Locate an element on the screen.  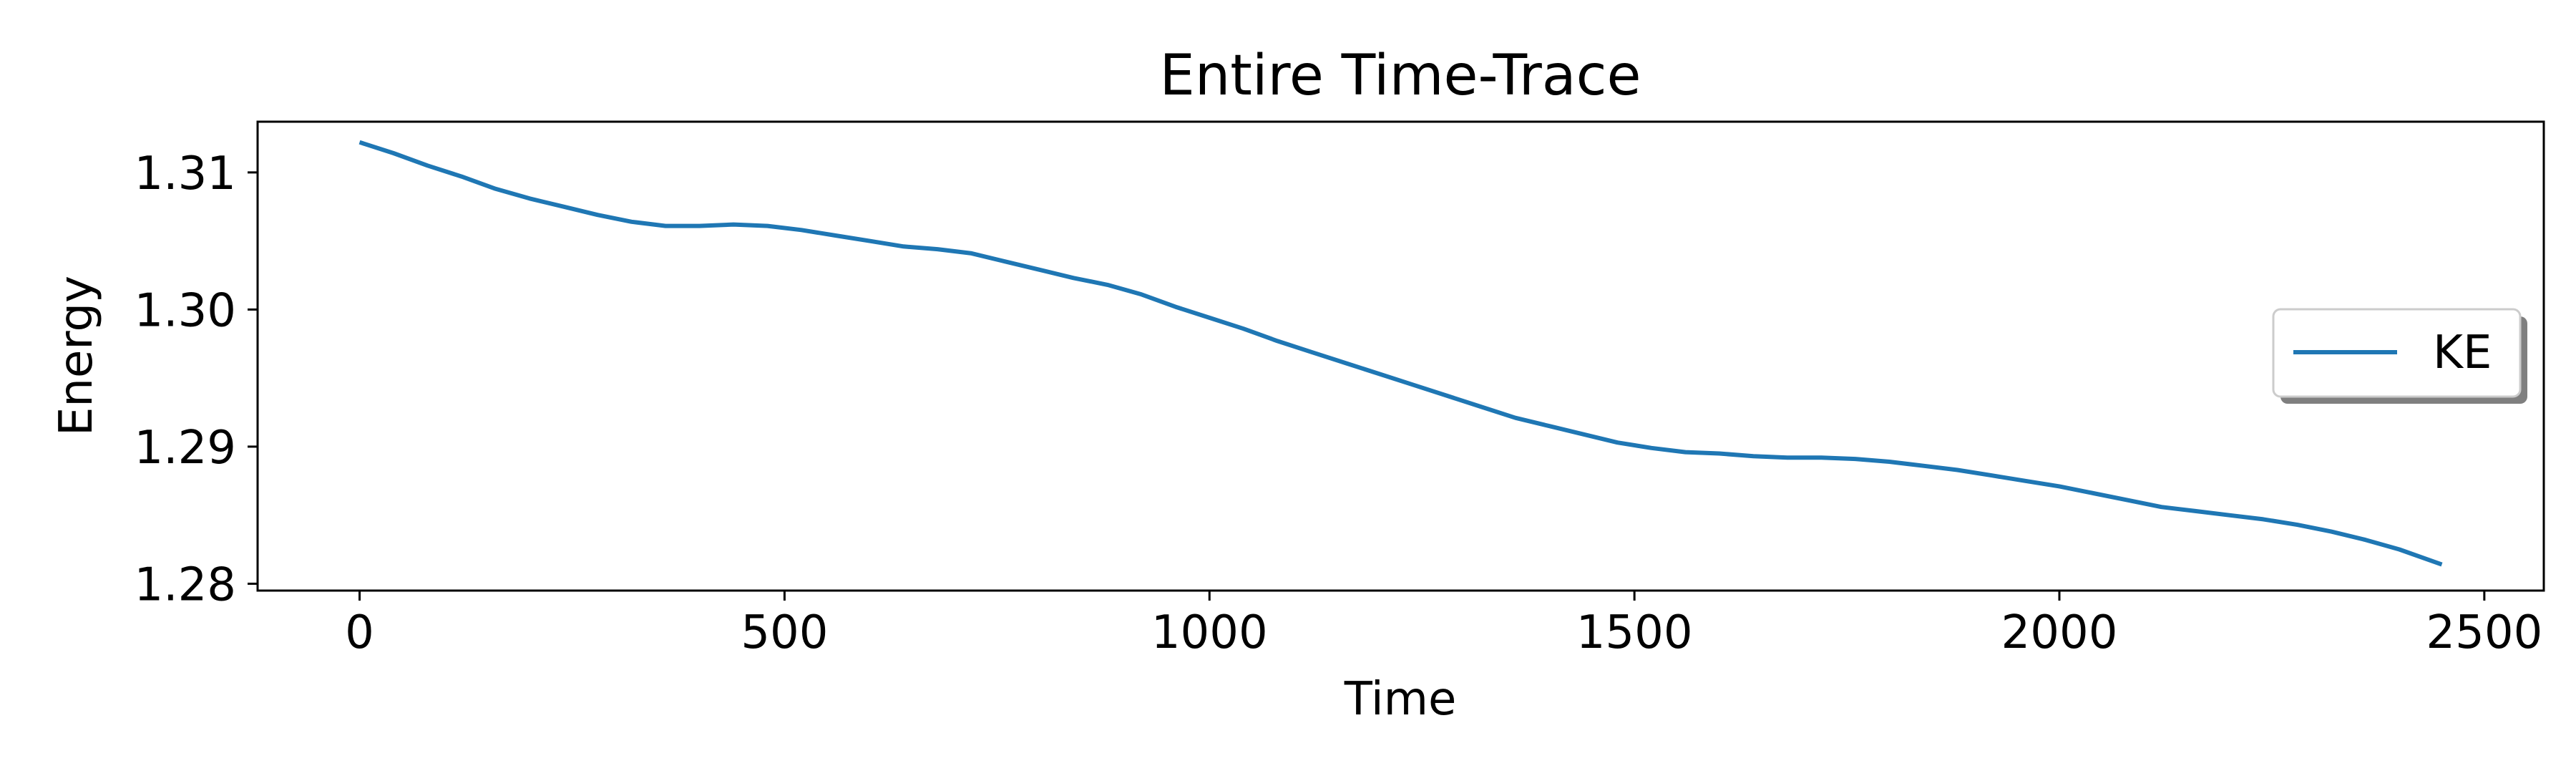
chart-title: Entire Time-Trace is located at coordinates (1400, 76).